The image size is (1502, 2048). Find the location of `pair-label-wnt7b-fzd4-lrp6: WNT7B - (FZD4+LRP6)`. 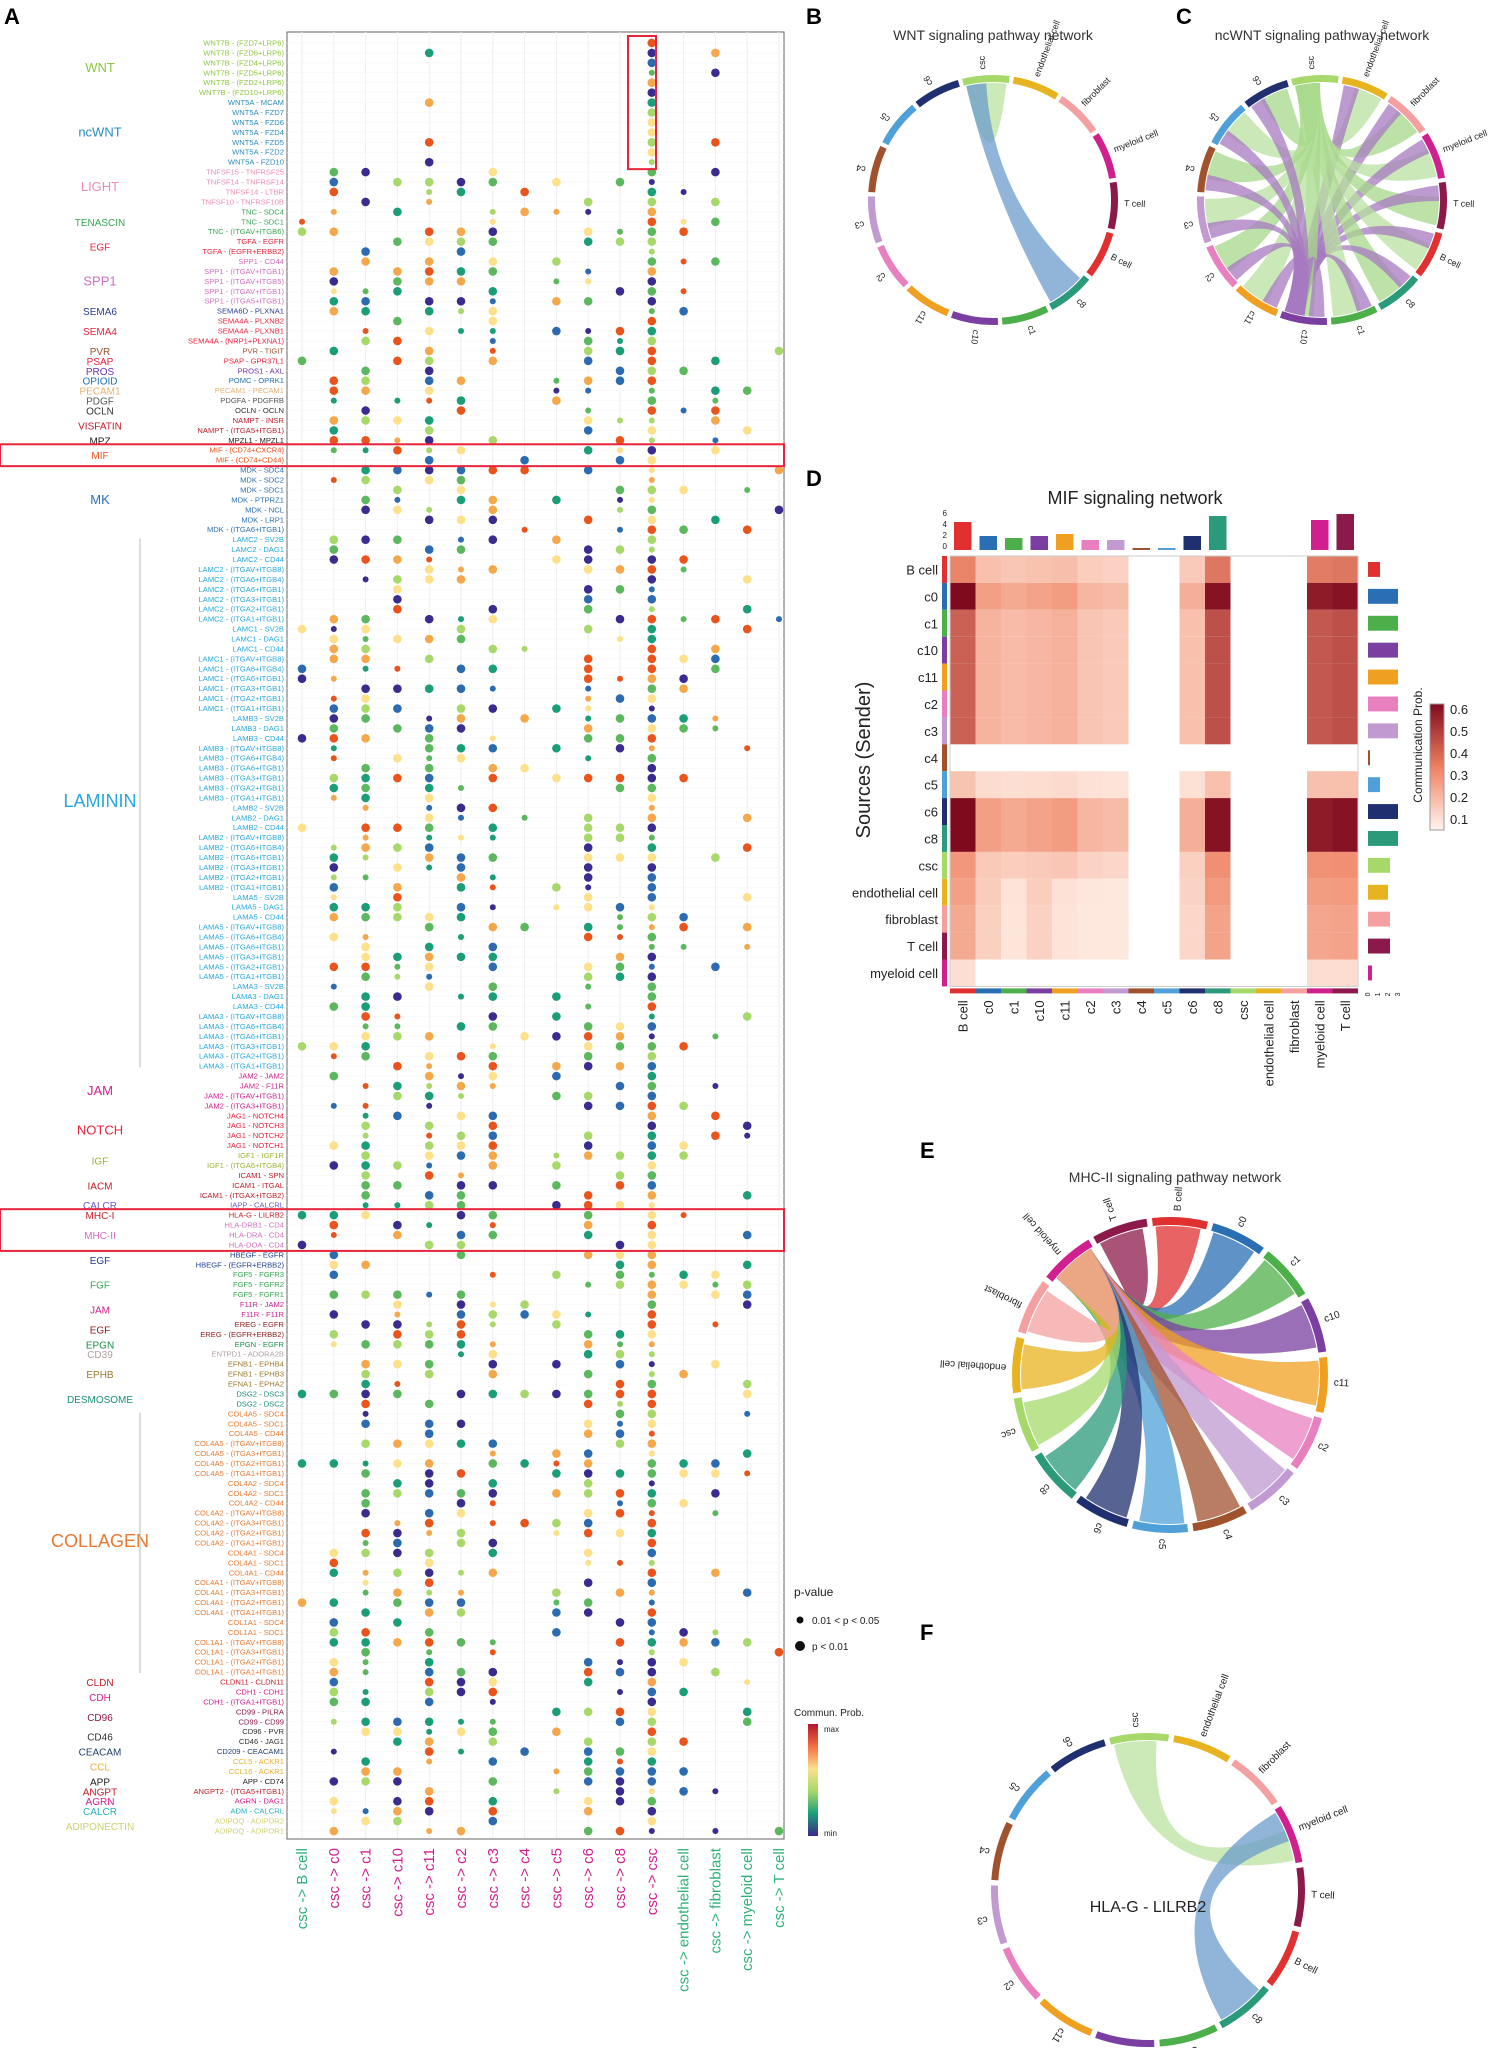

pair-label-wnt7b-fzd4-lrp6: WNT7B - (FZD4+LRP6) is located at coordinates (243, 62).